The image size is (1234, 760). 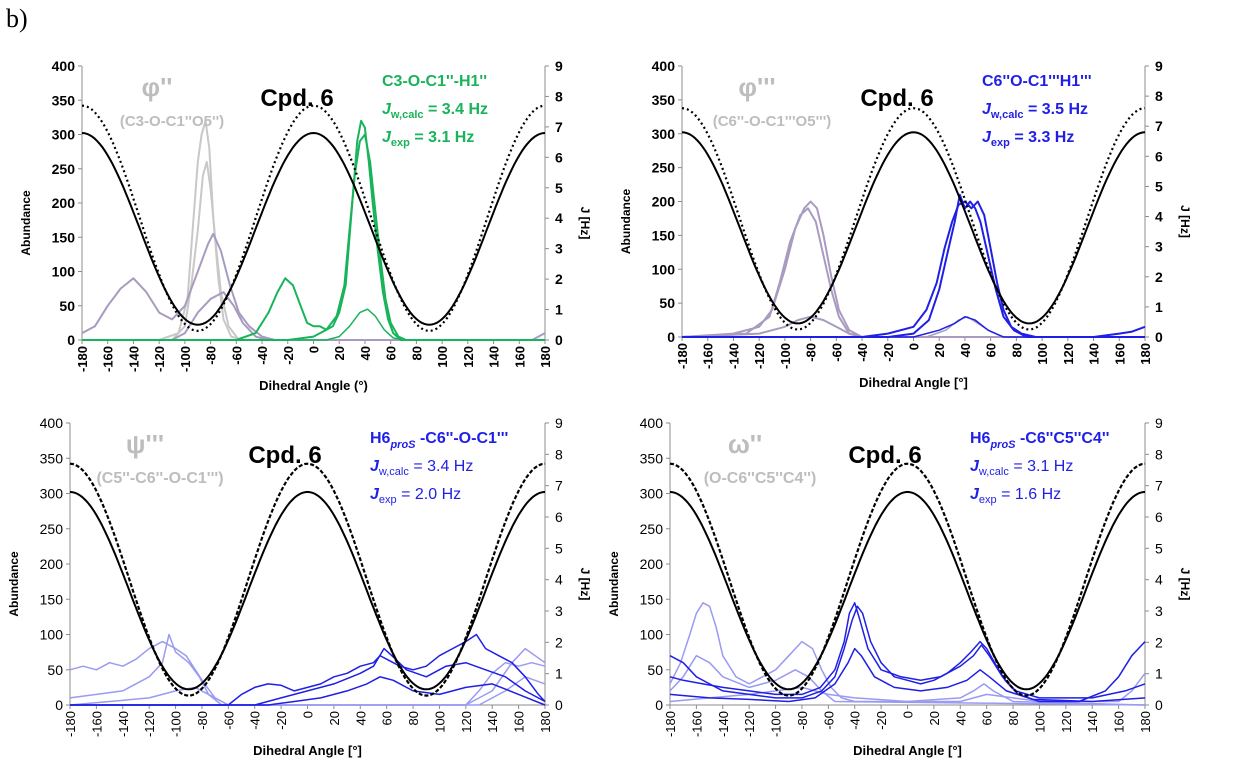 I want to click on j-calc-label: Jw,calc = 3.4 Hz, so click(x=421, y=468).